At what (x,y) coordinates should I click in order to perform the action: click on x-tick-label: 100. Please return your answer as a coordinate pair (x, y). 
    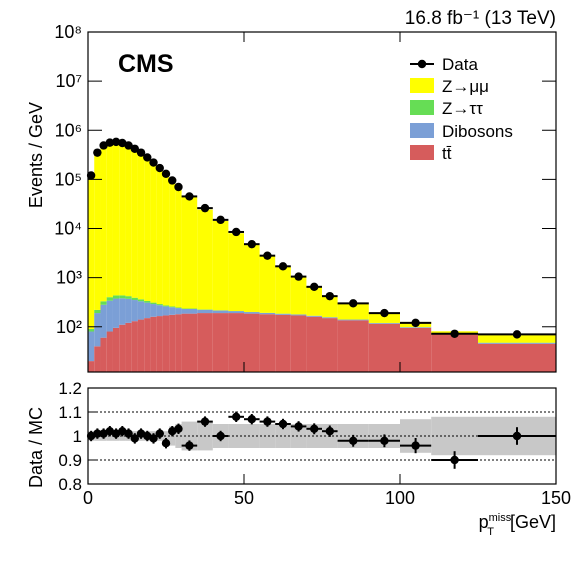
    Looking at the image, I should click on (400, 498).